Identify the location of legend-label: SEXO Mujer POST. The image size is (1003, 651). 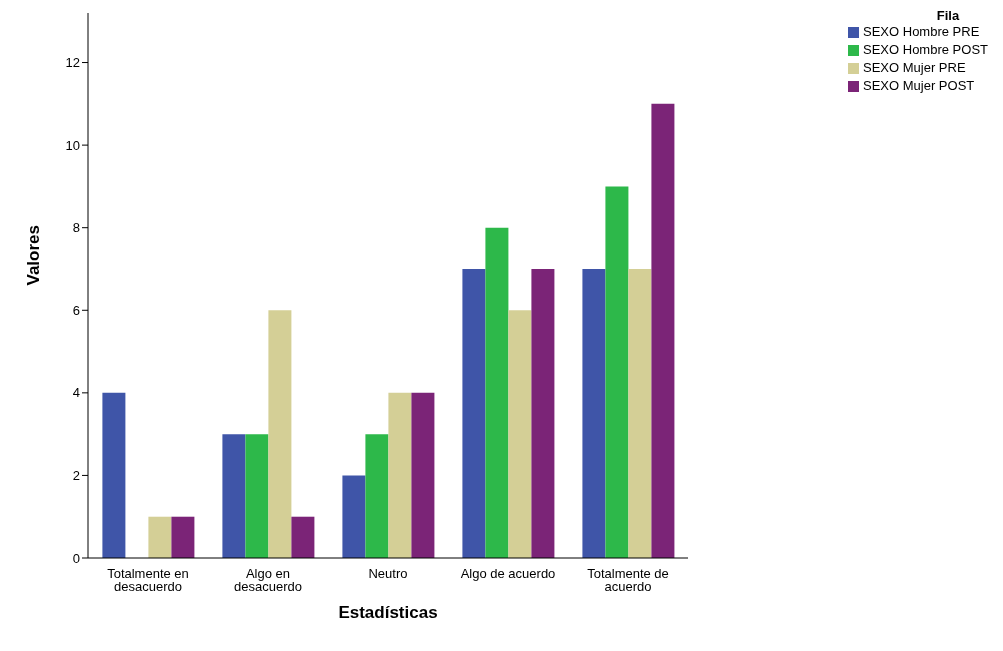
(919, 86).